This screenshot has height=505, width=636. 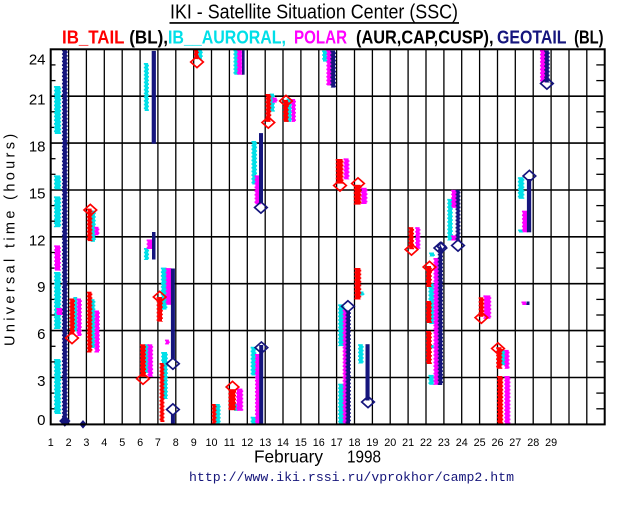 What do you see at coordinates (551, 443) in the screenshot?
I see `svg-text: 29` at bounding box center [551, 443].